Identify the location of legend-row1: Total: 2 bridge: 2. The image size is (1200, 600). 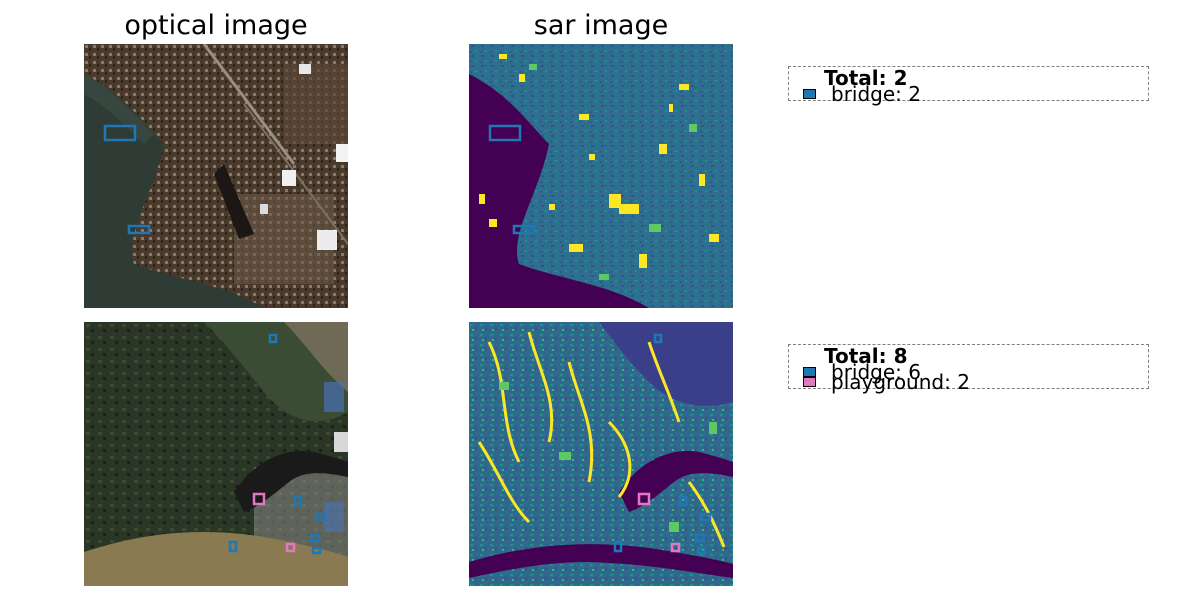
(968, 86).